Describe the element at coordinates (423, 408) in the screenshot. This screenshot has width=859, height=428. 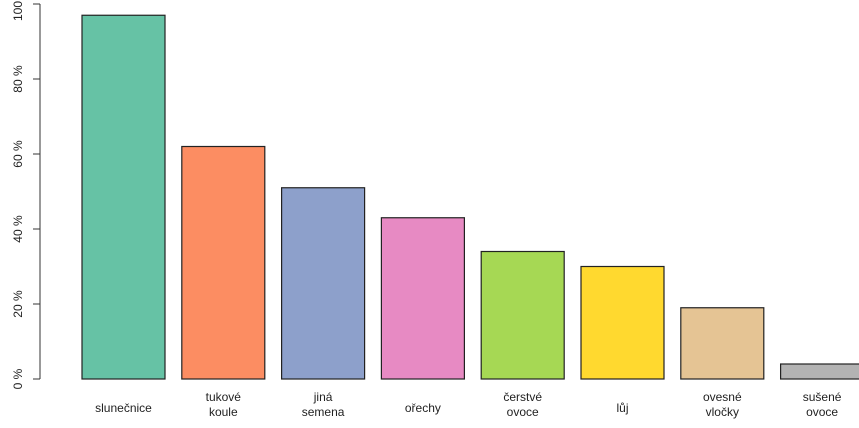
I see `x-tick-label: ořechy` at that location.